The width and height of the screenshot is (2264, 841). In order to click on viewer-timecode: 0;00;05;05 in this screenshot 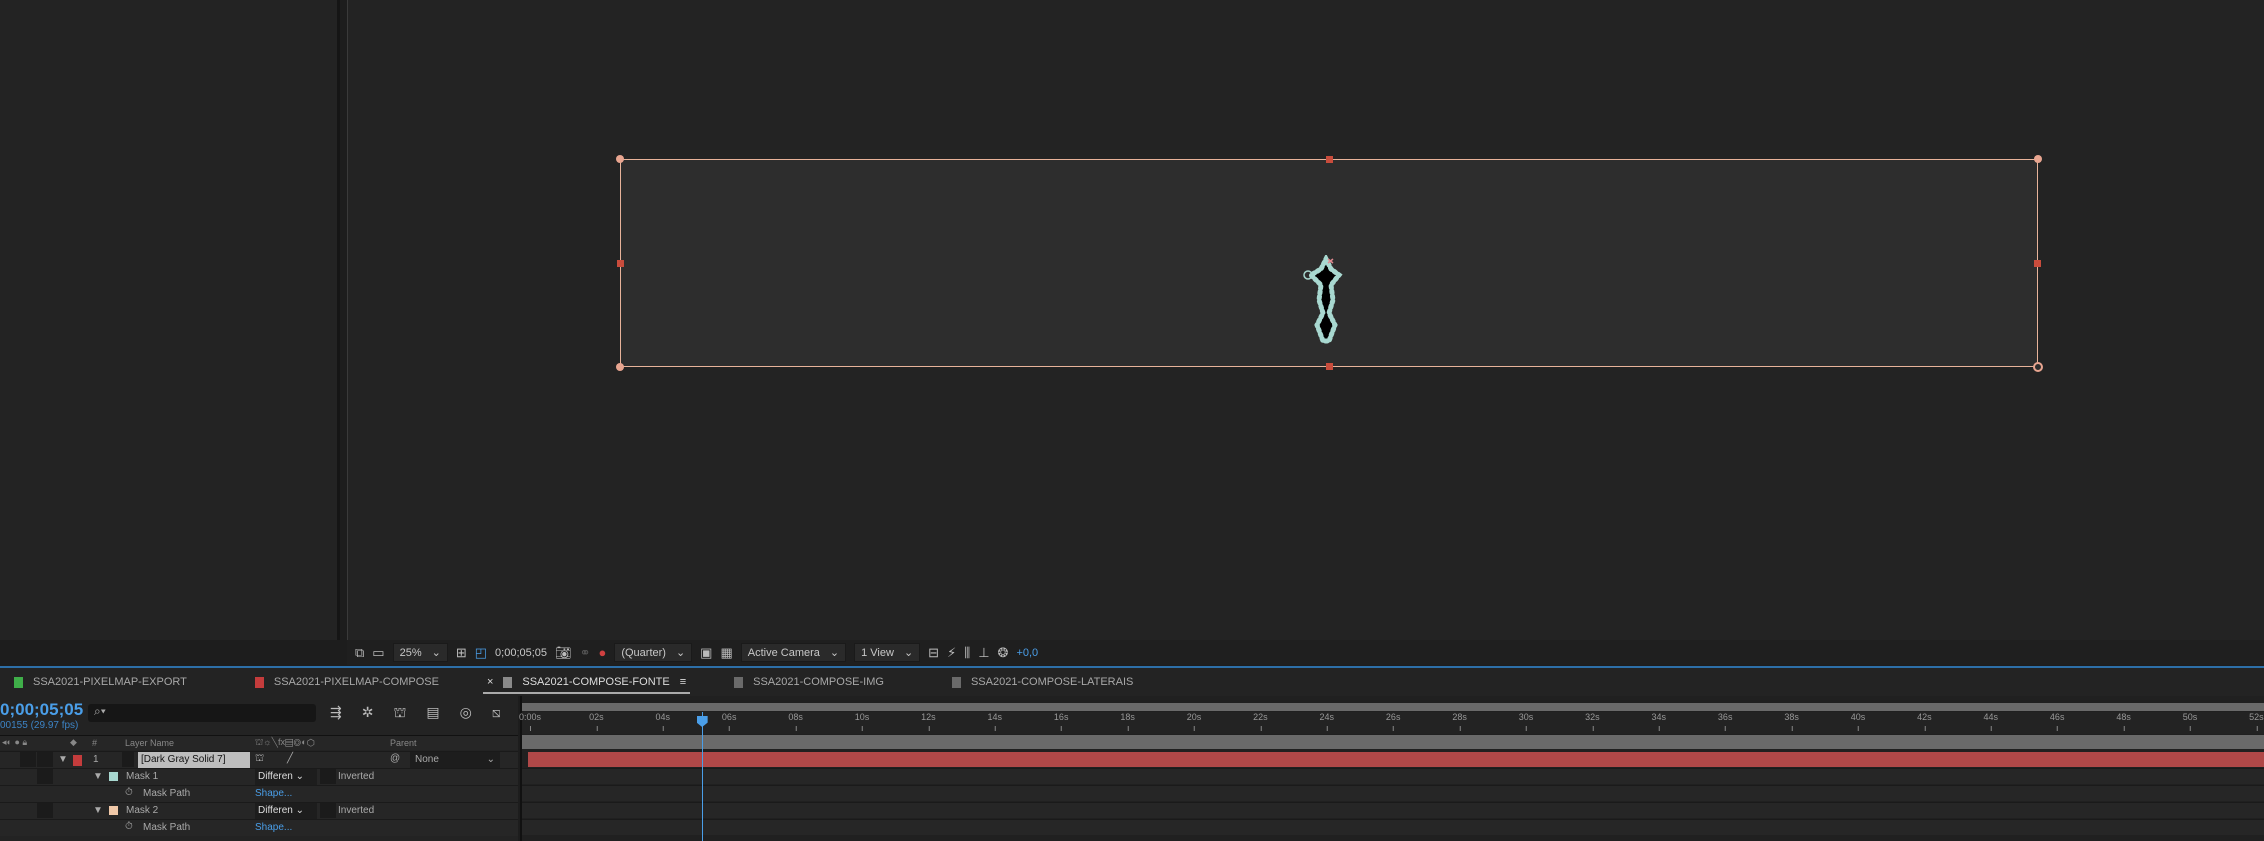, I will do `click(521, 652)`.